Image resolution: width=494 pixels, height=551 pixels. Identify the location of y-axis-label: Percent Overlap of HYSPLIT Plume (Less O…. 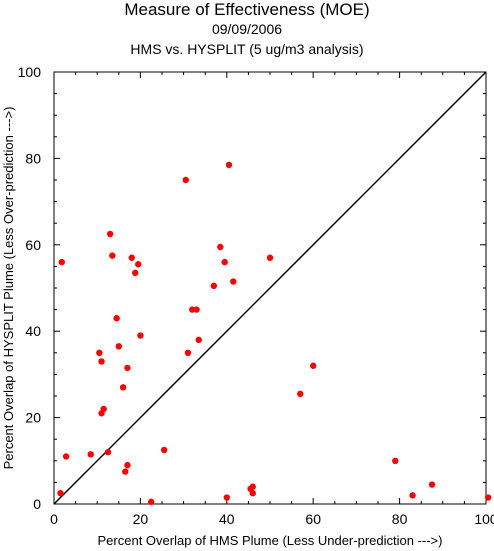
(8, 288).